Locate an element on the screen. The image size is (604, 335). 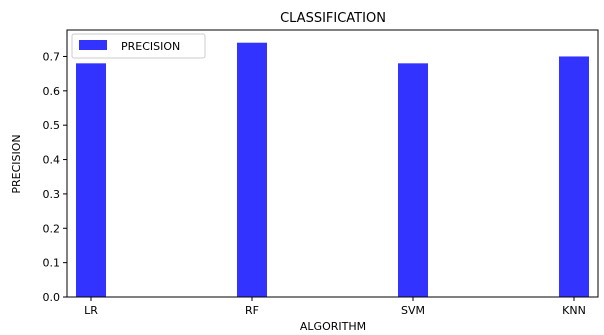
bar-knn is located at coordinates (574, 177).